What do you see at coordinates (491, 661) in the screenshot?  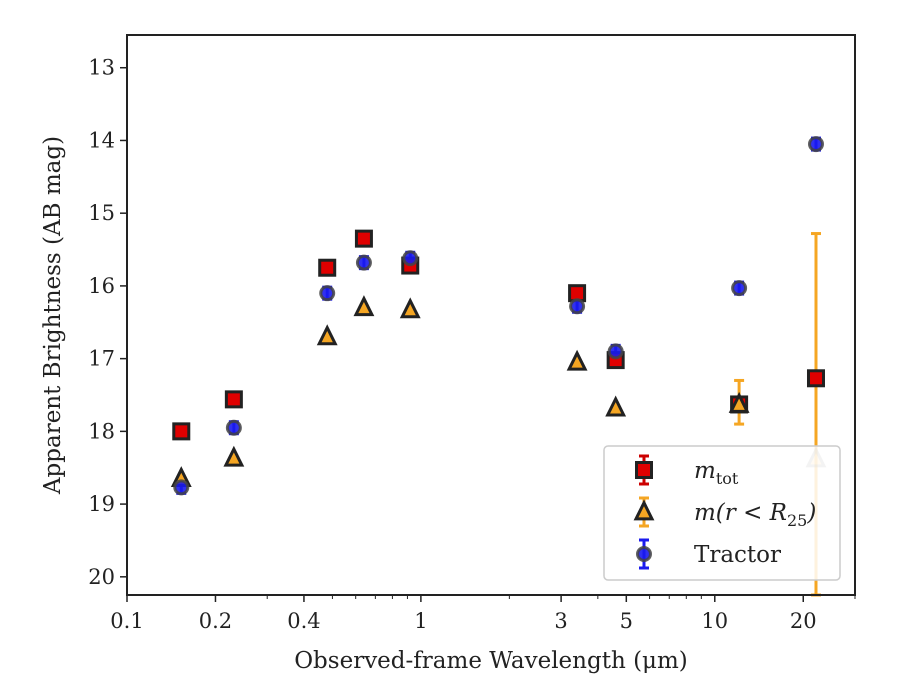 I see `x-axis-label: Observed-frame Wavelength (μm)` at bounding box center [491, 661].